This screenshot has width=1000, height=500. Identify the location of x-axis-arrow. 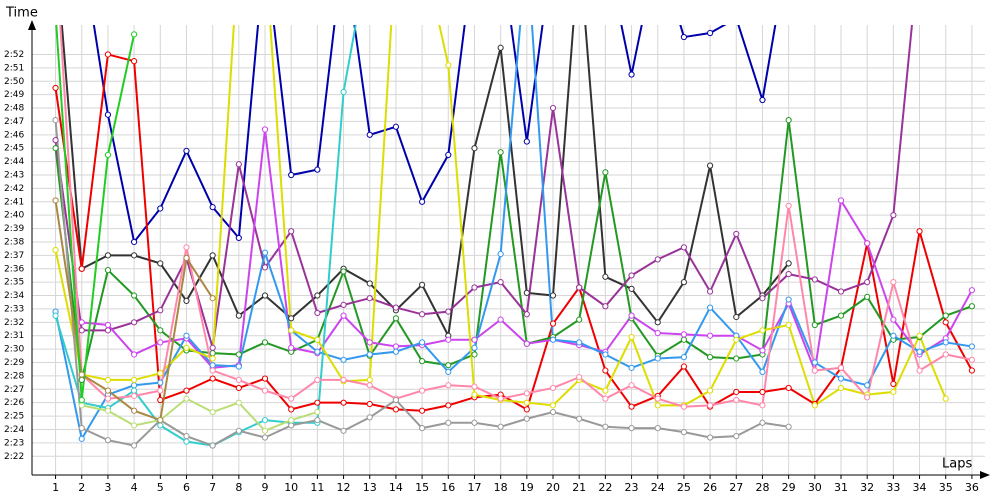
(985, 475).